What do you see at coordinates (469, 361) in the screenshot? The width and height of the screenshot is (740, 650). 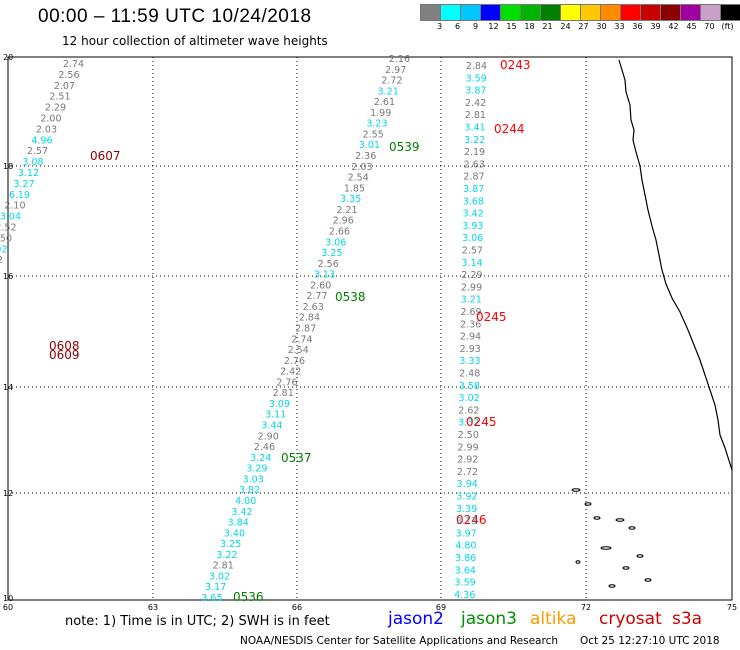 I see `wave-height-value: 3.33` at bounding box center [469, 361].